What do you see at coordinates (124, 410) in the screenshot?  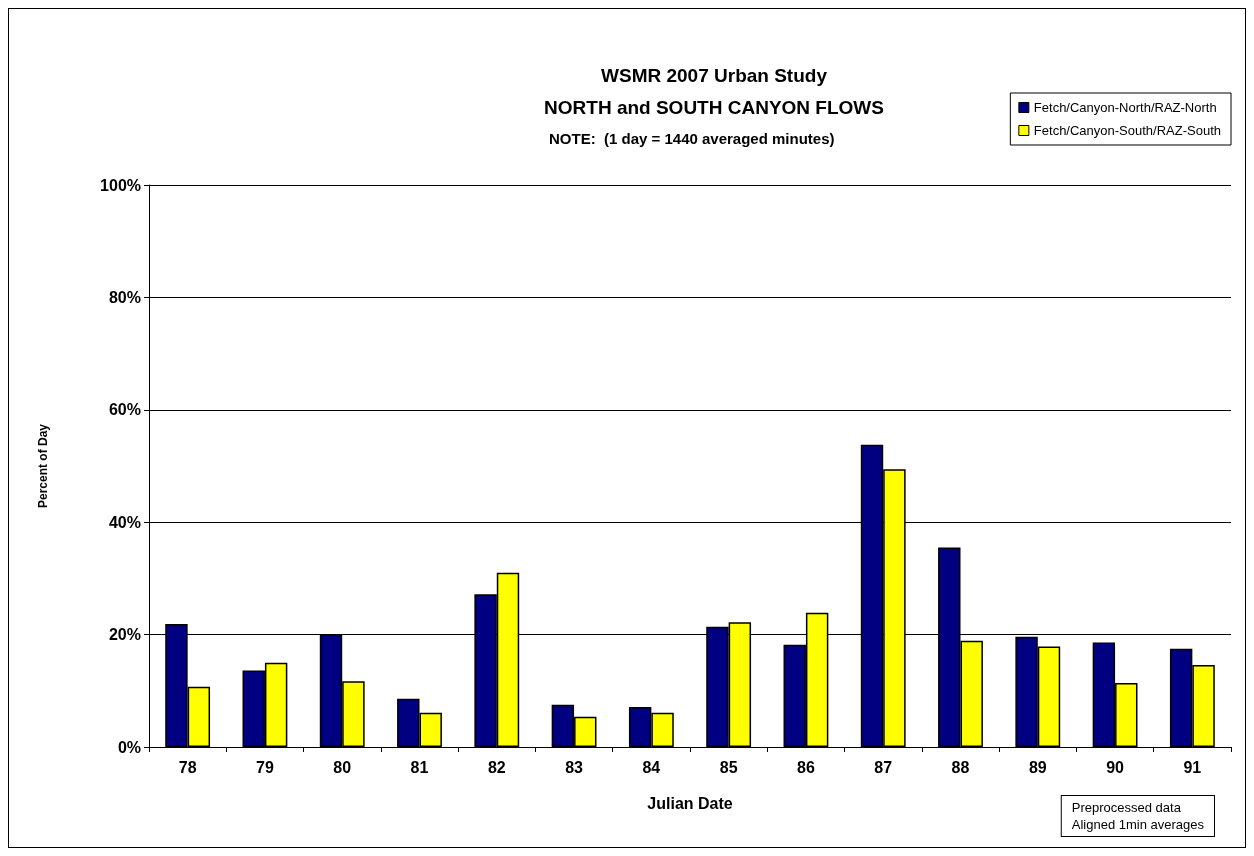 I see `y-tick-label: 60%` at bounding box center [124, 410].